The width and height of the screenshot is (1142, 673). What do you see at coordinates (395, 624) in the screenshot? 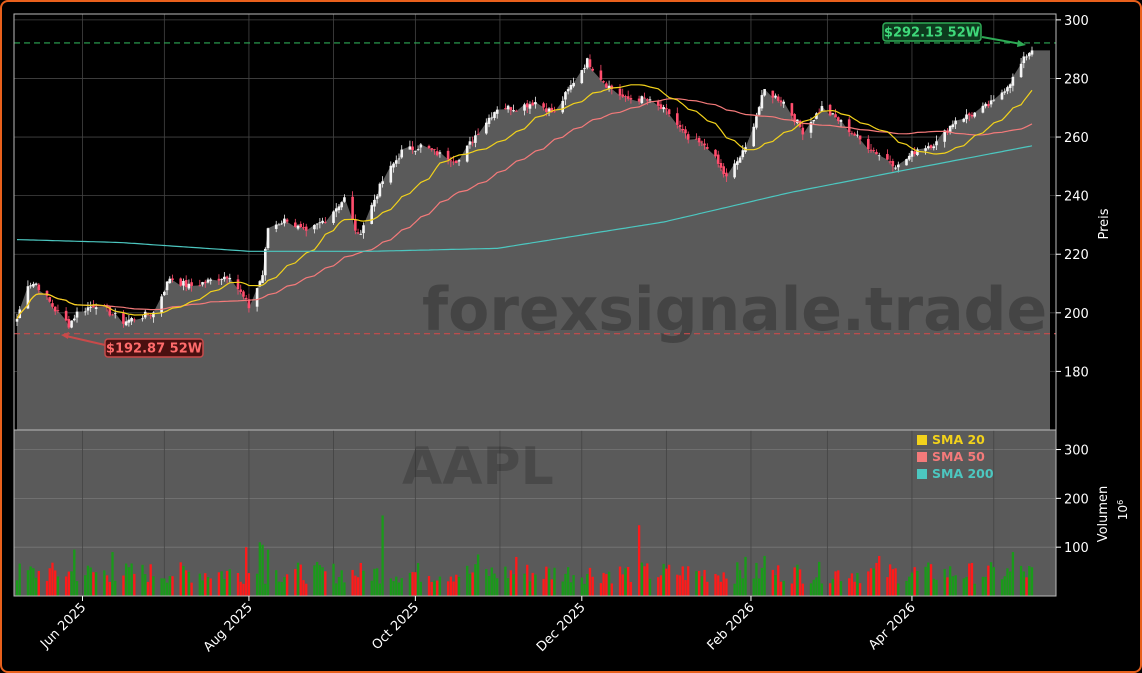
I see `date-tick: Oct 2025` at bounding box center [395, 624].